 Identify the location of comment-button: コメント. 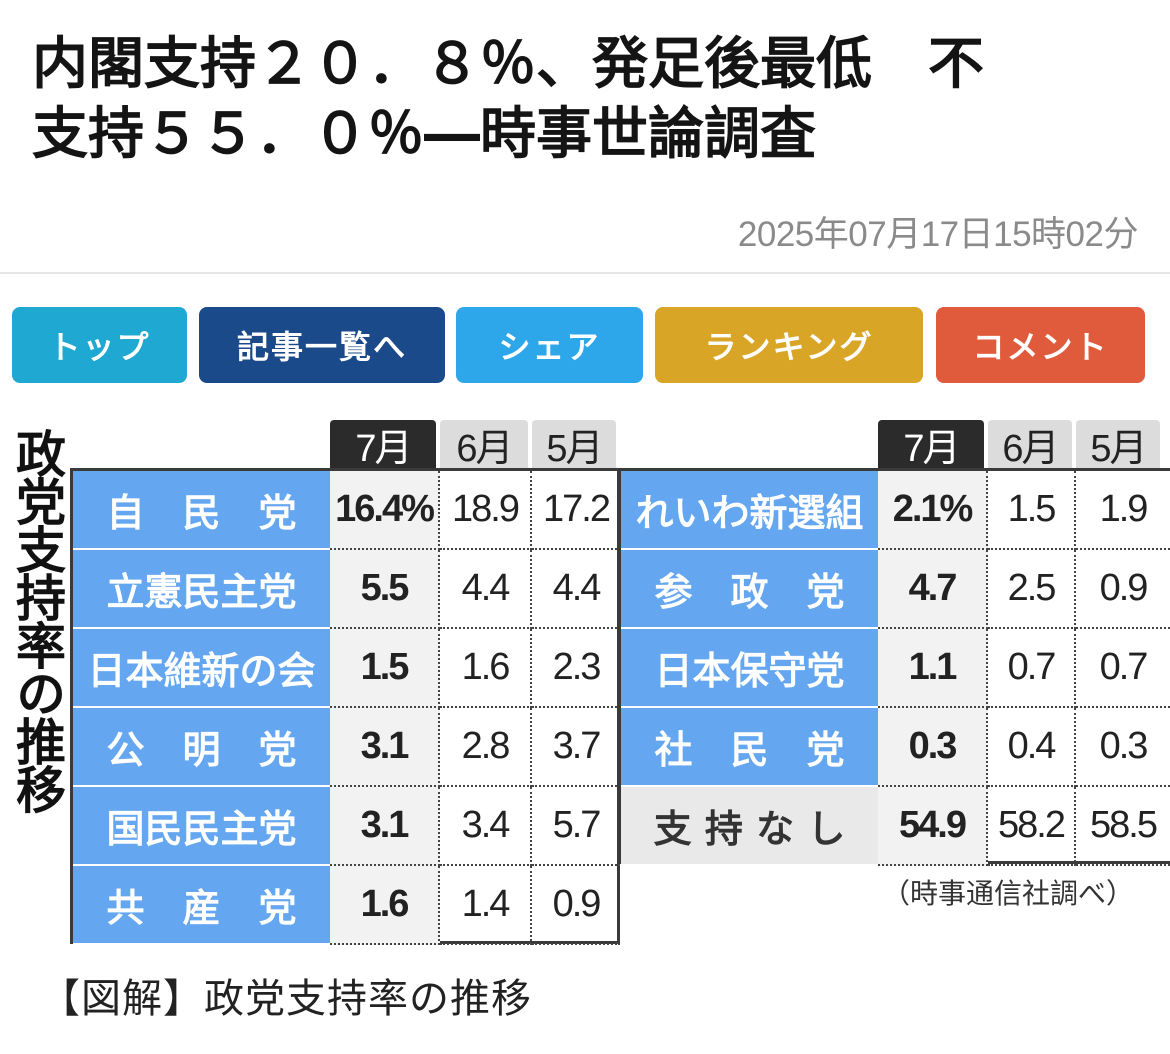
(1040, 345).